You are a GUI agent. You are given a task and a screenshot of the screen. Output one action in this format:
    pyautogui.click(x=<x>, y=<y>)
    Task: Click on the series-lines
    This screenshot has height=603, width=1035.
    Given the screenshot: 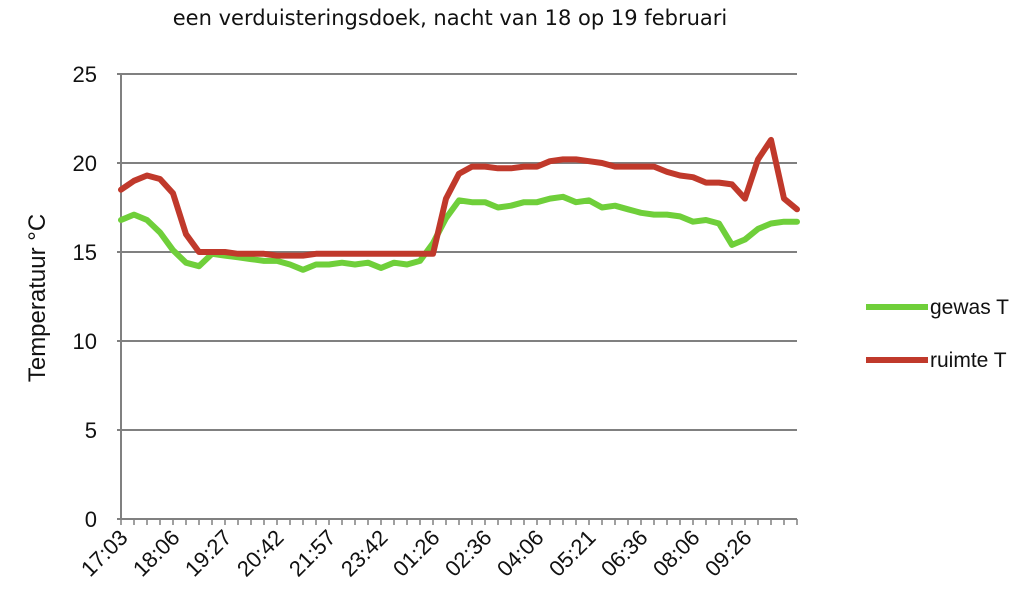 What is the action you would take?
    pyautogui.click(x=459, y=204)
    